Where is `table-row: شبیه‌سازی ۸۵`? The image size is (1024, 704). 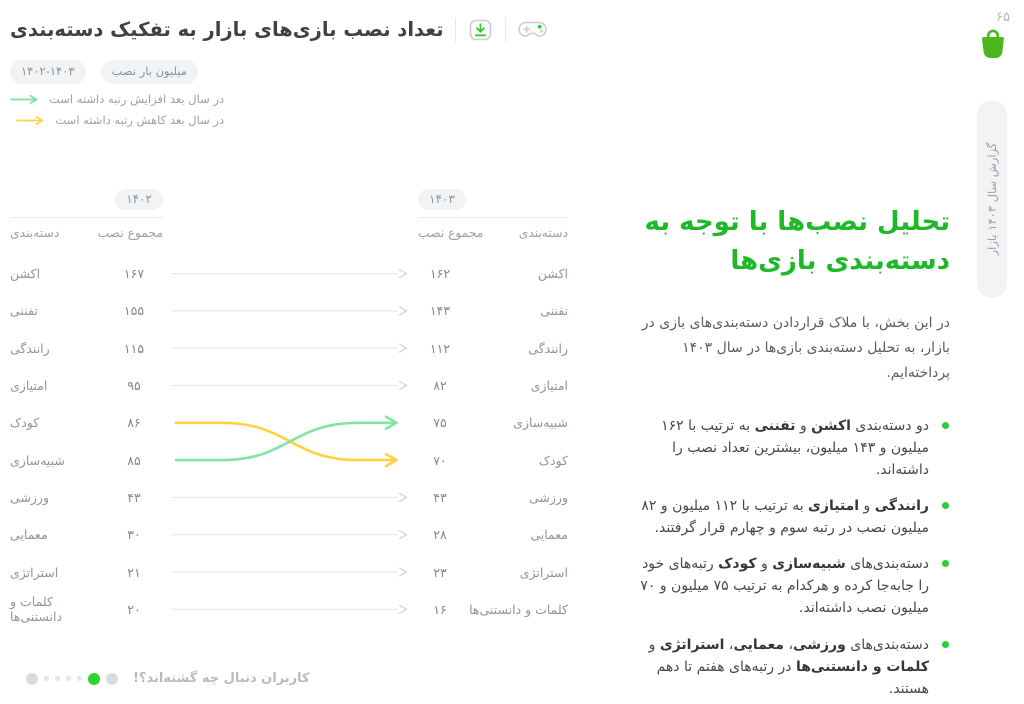
table-row: شبیه‌سازی ۸۵ is located at coordinates (86, 459).